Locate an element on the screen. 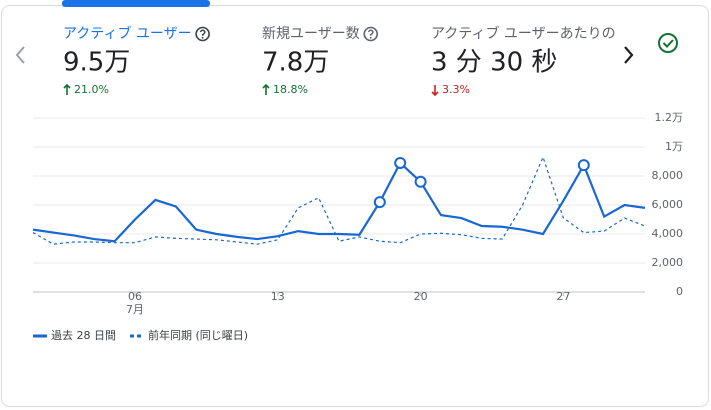 The height and width of the screenshot is (410, 711). selected-indicator is located at coordinates (136, 3).